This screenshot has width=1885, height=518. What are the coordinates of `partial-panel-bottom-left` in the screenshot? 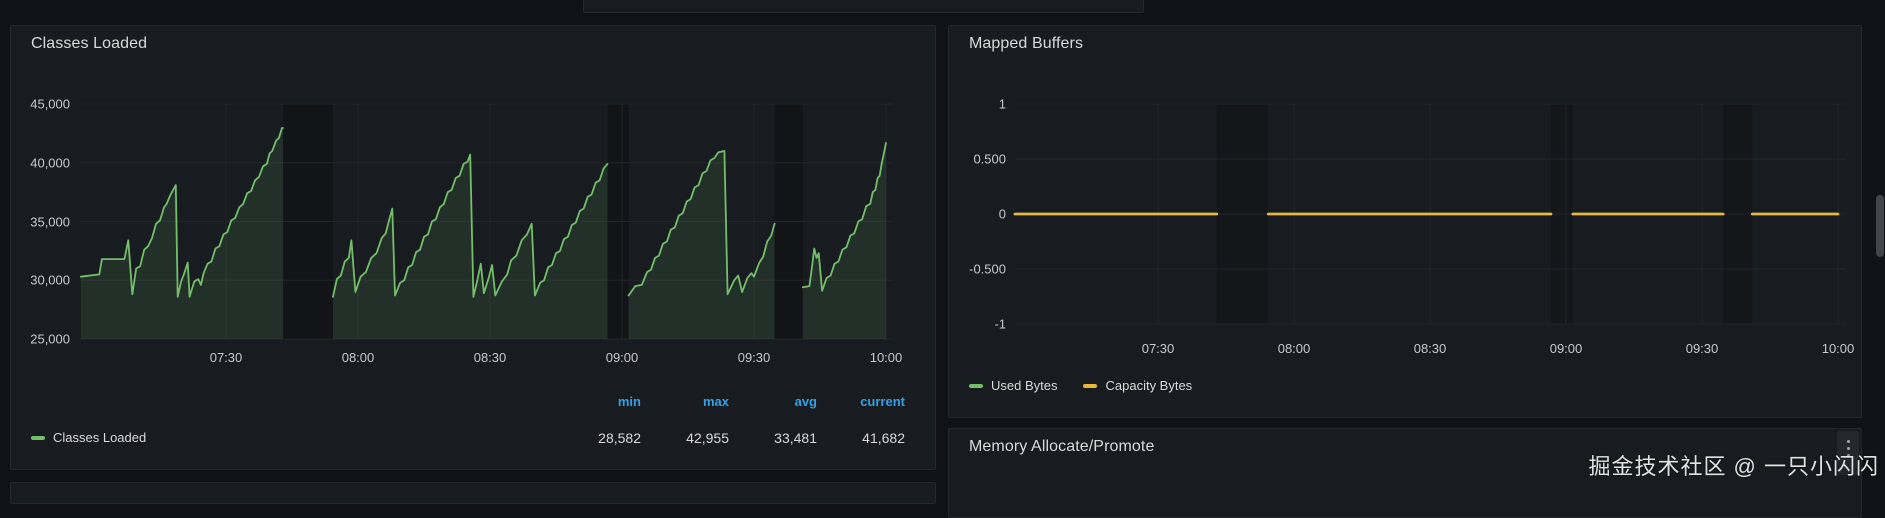 It's located at (473, 493).